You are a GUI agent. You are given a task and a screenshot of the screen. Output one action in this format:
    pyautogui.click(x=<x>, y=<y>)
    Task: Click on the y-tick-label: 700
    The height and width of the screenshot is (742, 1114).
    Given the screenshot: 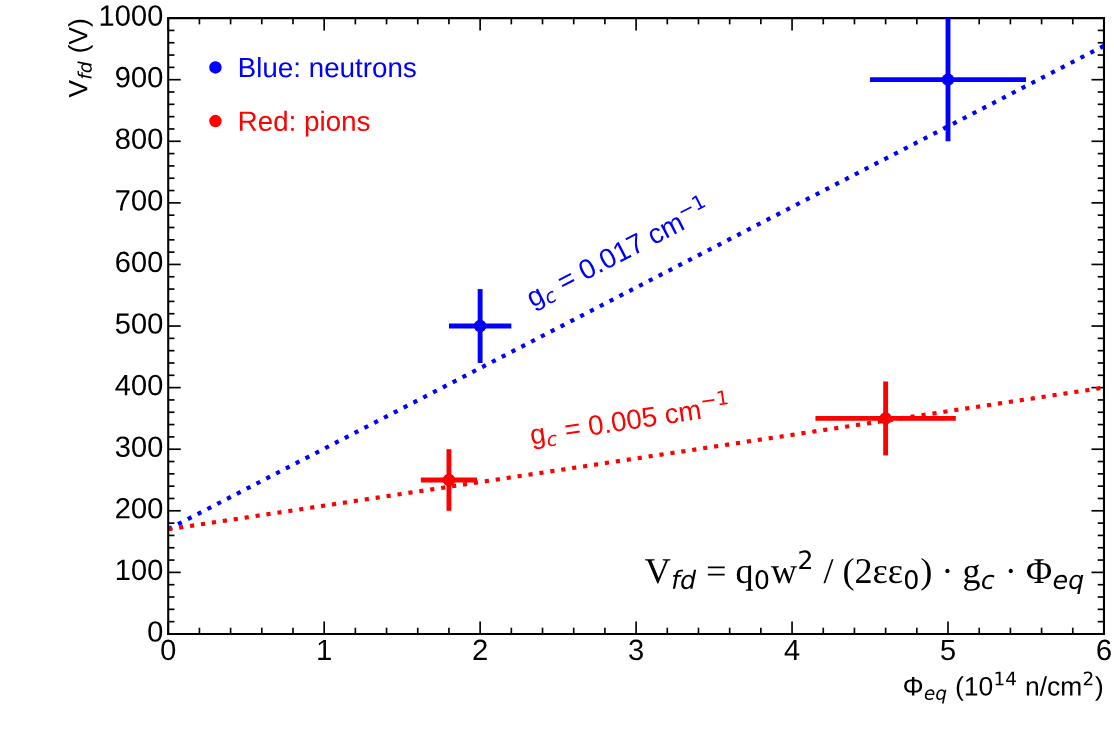 What is the action you would take?
    pyautogui.click(x=139, y=200)
    